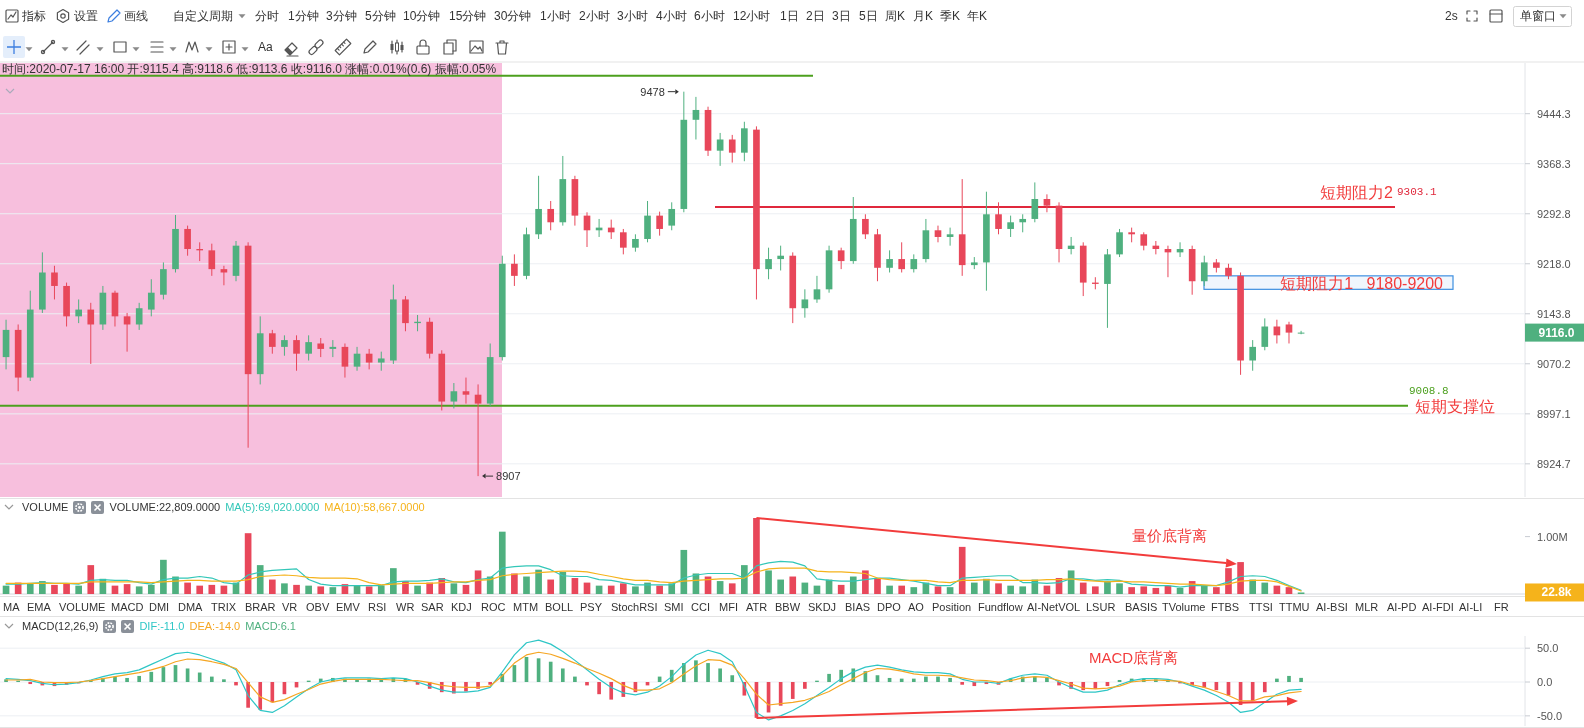 This screenshot has height=728, width=1584. What do you see at coordinates (1554, 313) in the screenshot?
I see `y-tick-label: 9143.8` at bounding box center [1554, 313].